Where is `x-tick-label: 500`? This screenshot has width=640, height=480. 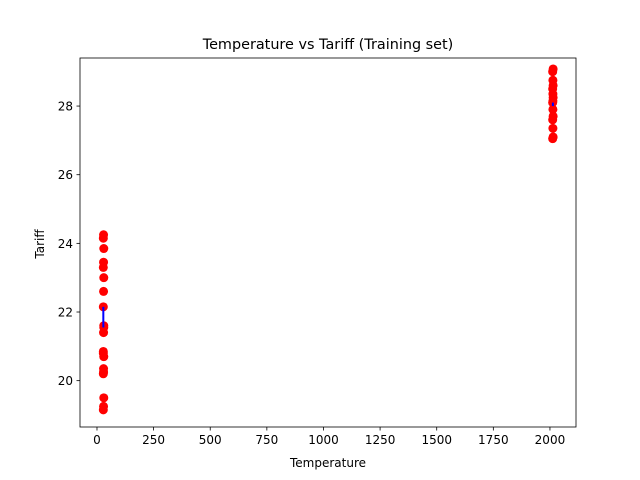
x-tick-label: 500 is located at coordinates (210, 440).